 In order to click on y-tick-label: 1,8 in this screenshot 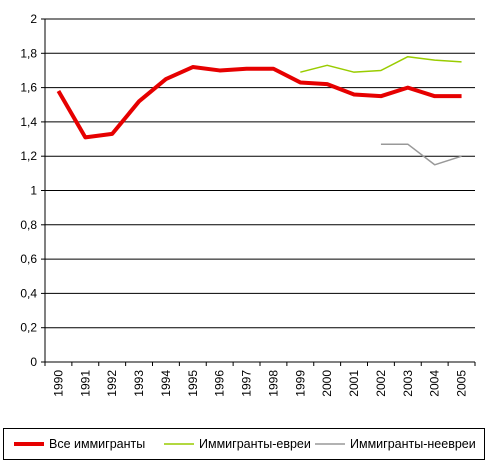, I will do `click(28, 53)`.